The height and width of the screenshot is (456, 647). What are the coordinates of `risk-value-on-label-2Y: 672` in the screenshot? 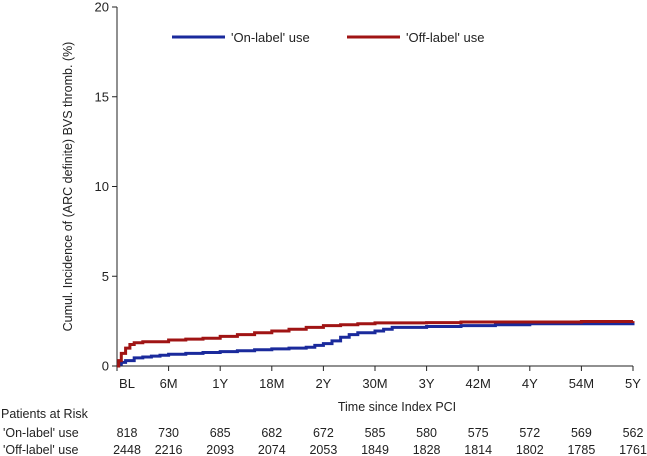 It's located at (323, 433).